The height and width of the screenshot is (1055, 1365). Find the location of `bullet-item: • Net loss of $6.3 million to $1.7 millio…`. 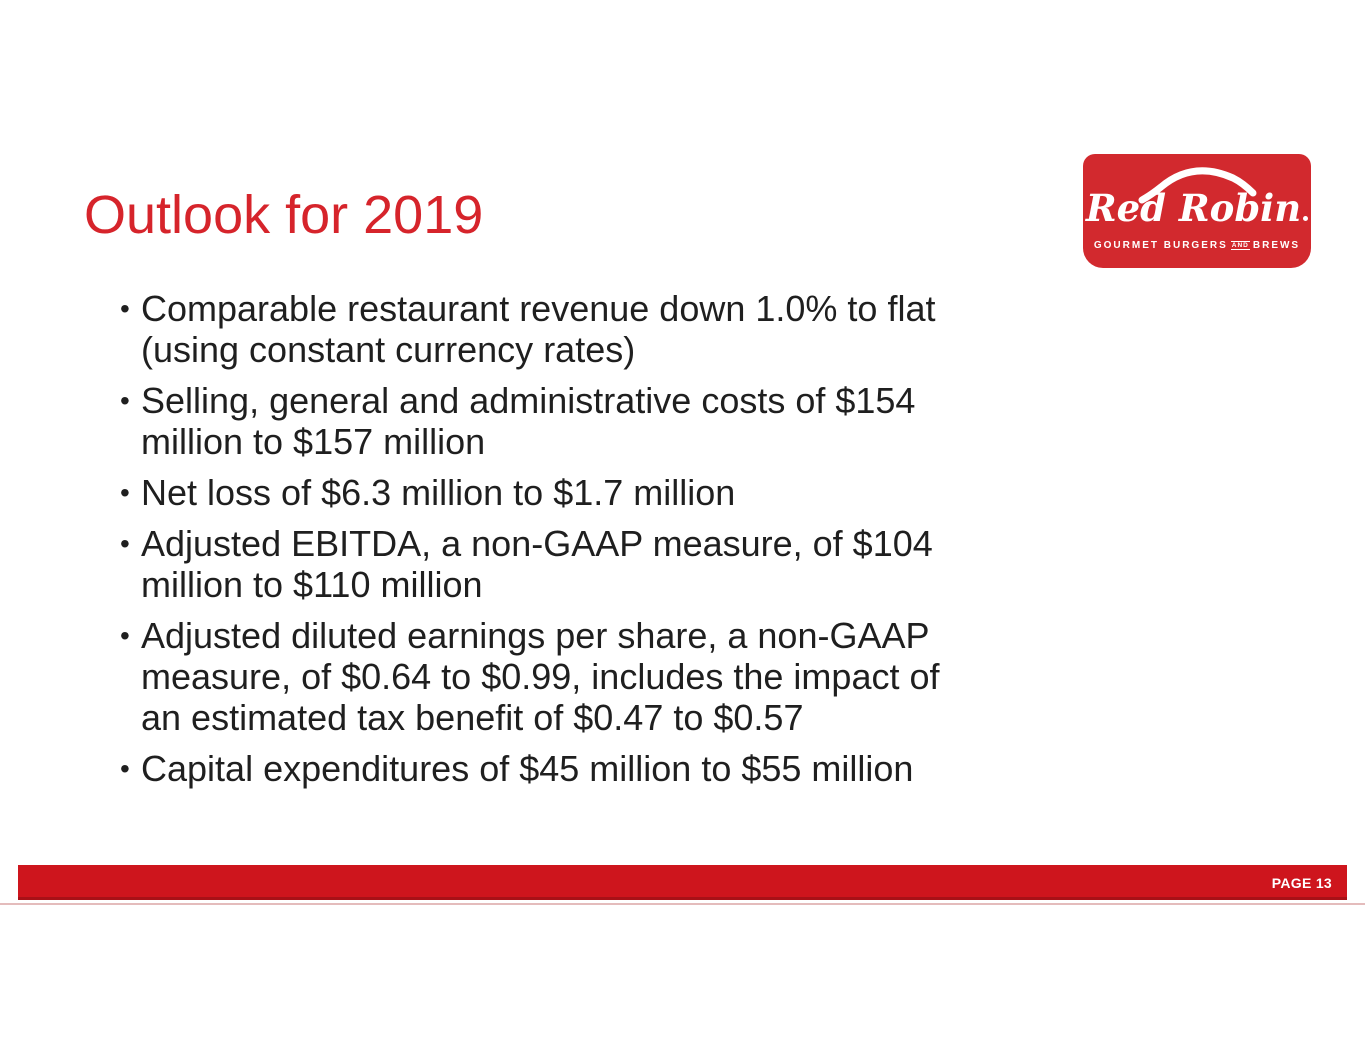

bullet-item: • Net loss of $6.3 million to $1.7 millio… is located at coordinates (546, 492).